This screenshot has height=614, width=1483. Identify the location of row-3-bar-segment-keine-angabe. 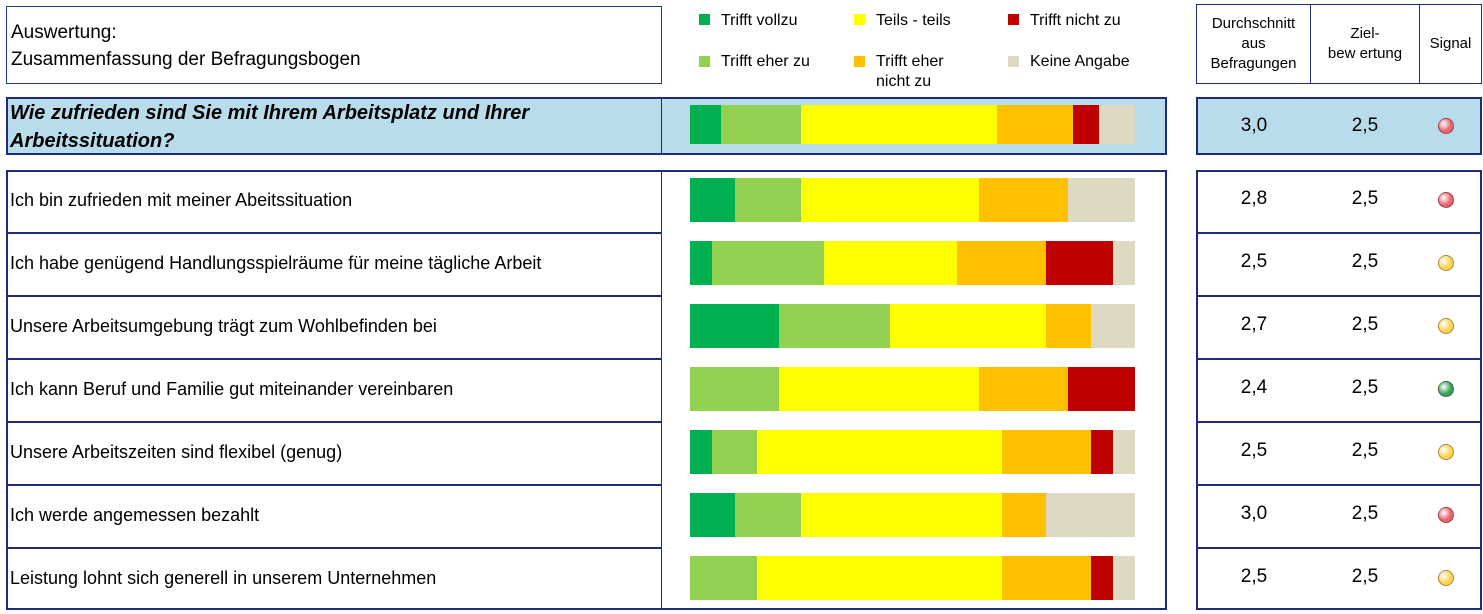
(1112, 326).